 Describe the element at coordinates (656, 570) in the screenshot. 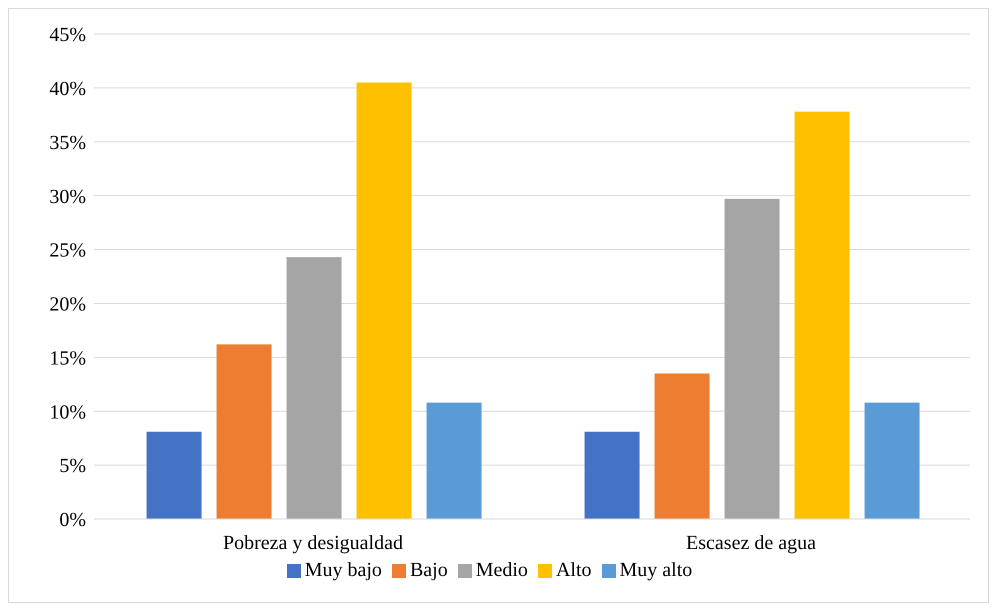

I see `legend-label: Muy alto` at that location.